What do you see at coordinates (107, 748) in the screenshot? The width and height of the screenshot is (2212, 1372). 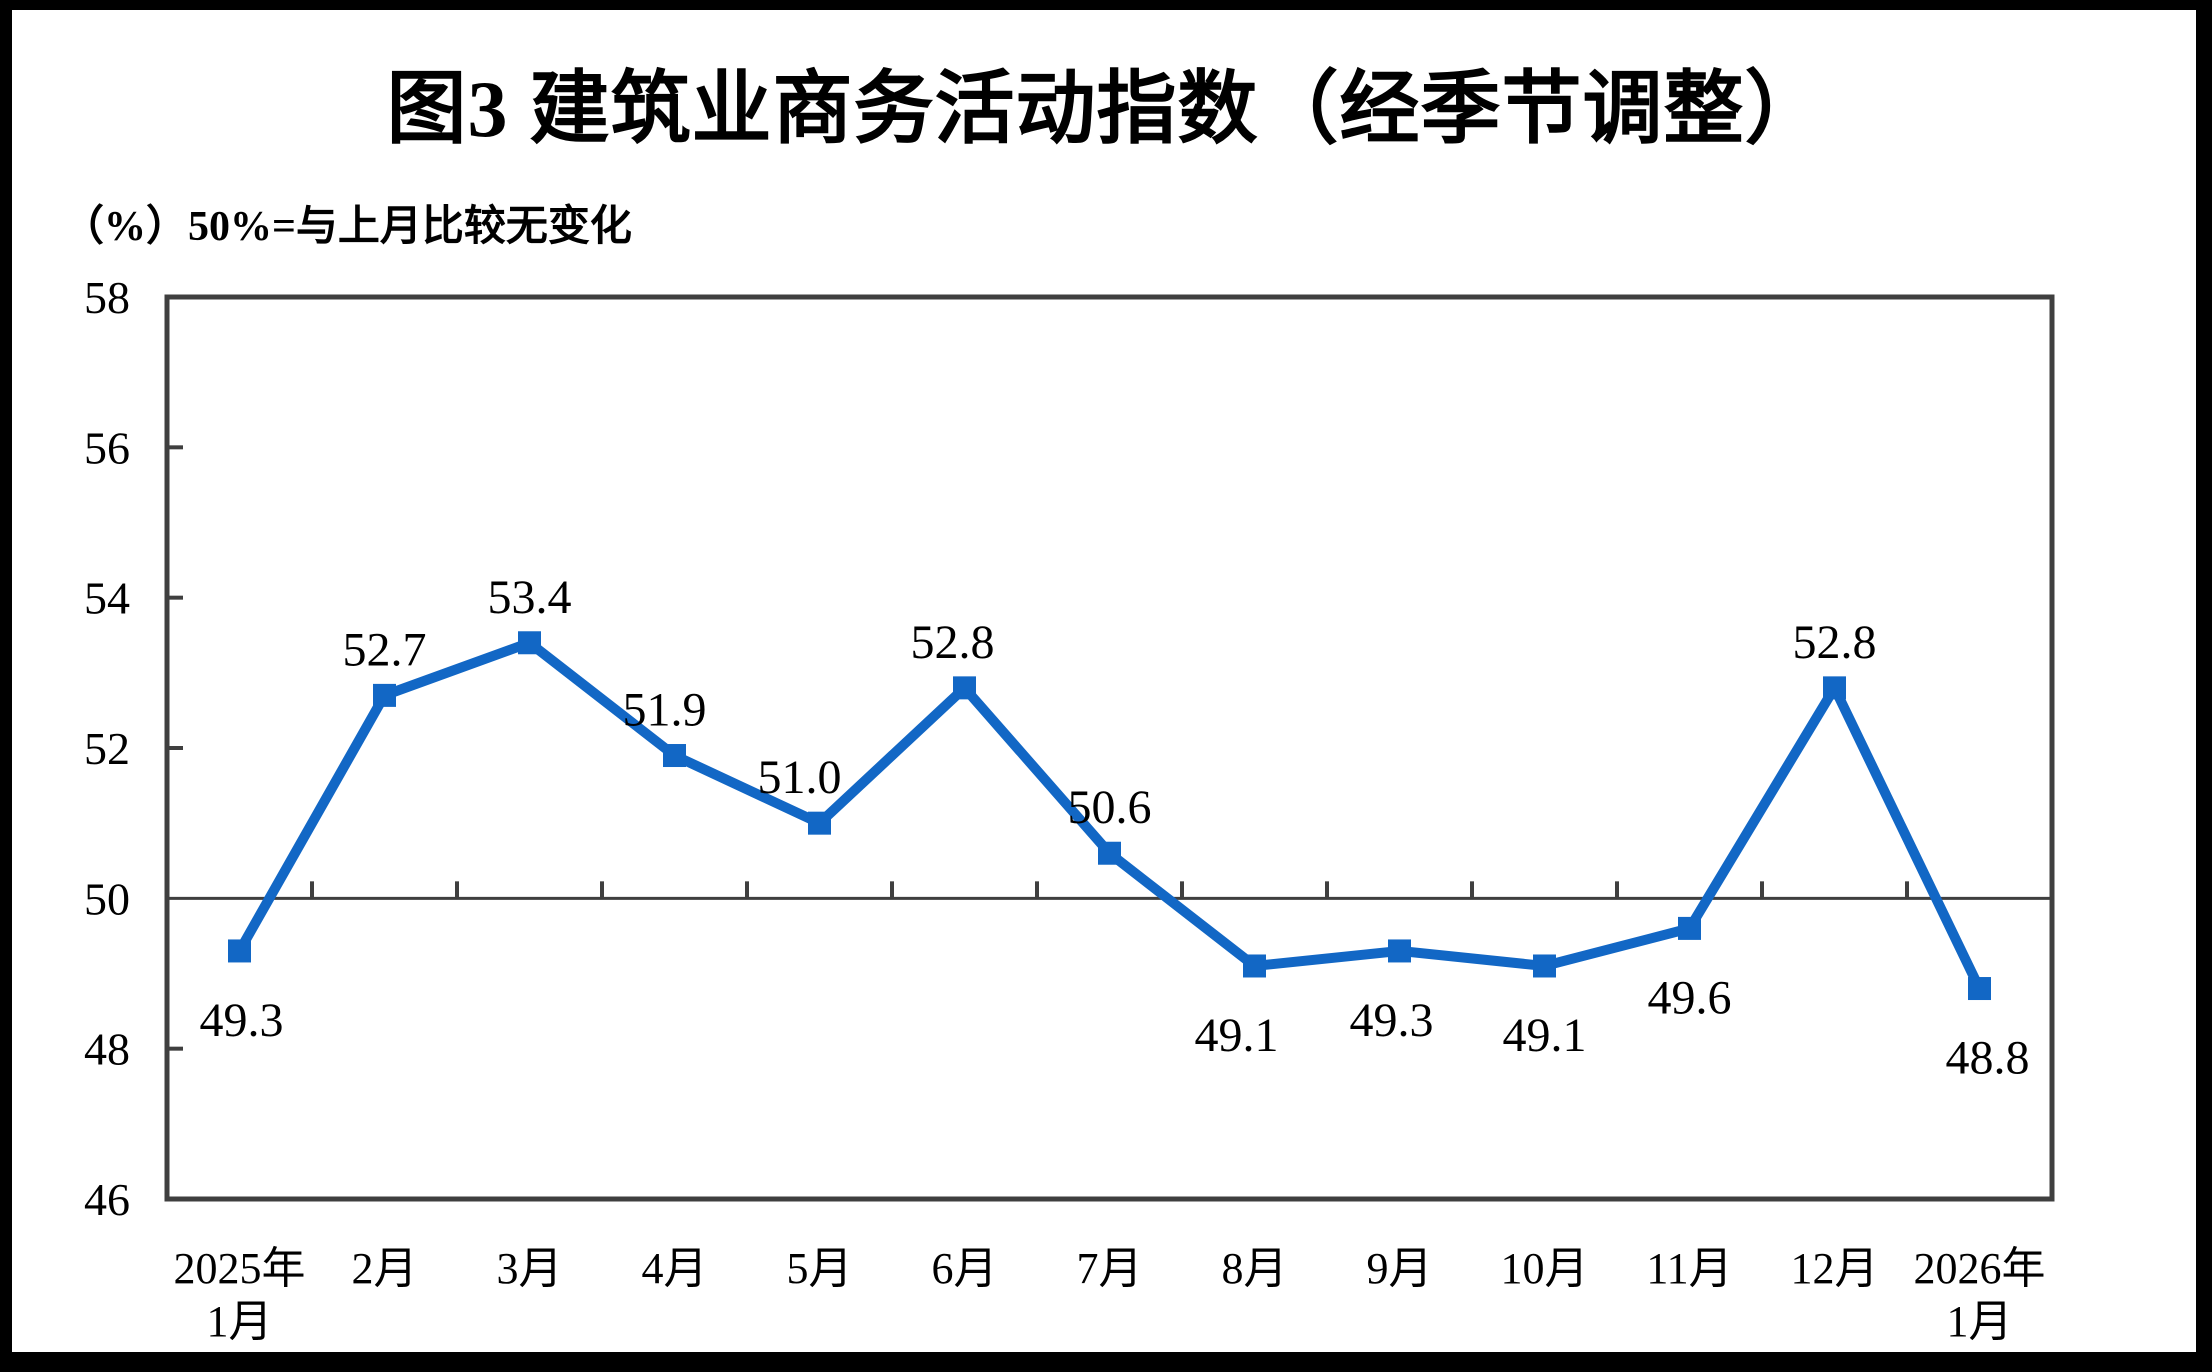 I see `y-tick-label: 52` at bounding box center [107, 748].